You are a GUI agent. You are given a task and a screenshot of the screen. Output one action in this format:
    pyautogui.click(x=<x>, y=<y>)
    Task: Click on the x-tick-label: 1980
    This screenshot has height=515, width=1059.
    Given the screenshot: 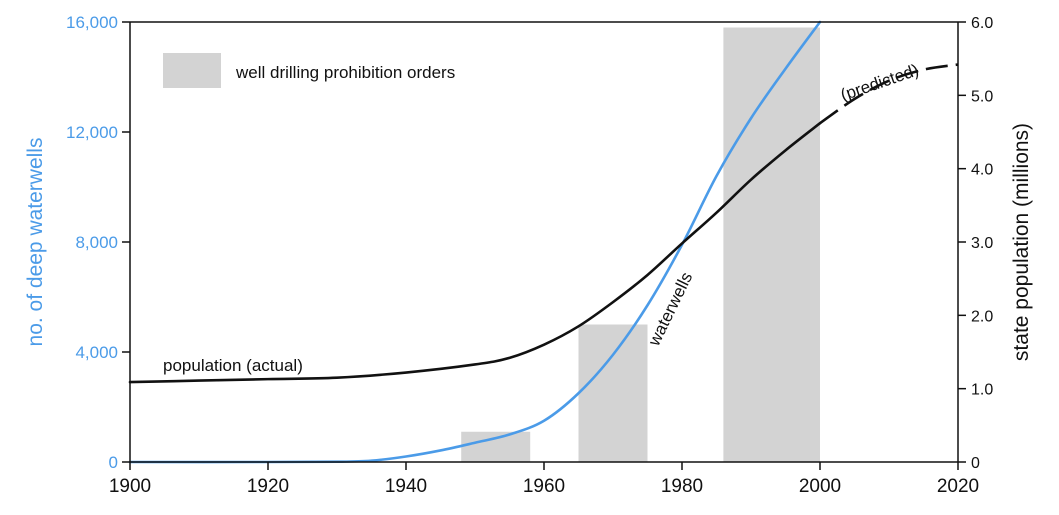 What is the action you would take?
    pyautogui.click(x=682, y=486)
    